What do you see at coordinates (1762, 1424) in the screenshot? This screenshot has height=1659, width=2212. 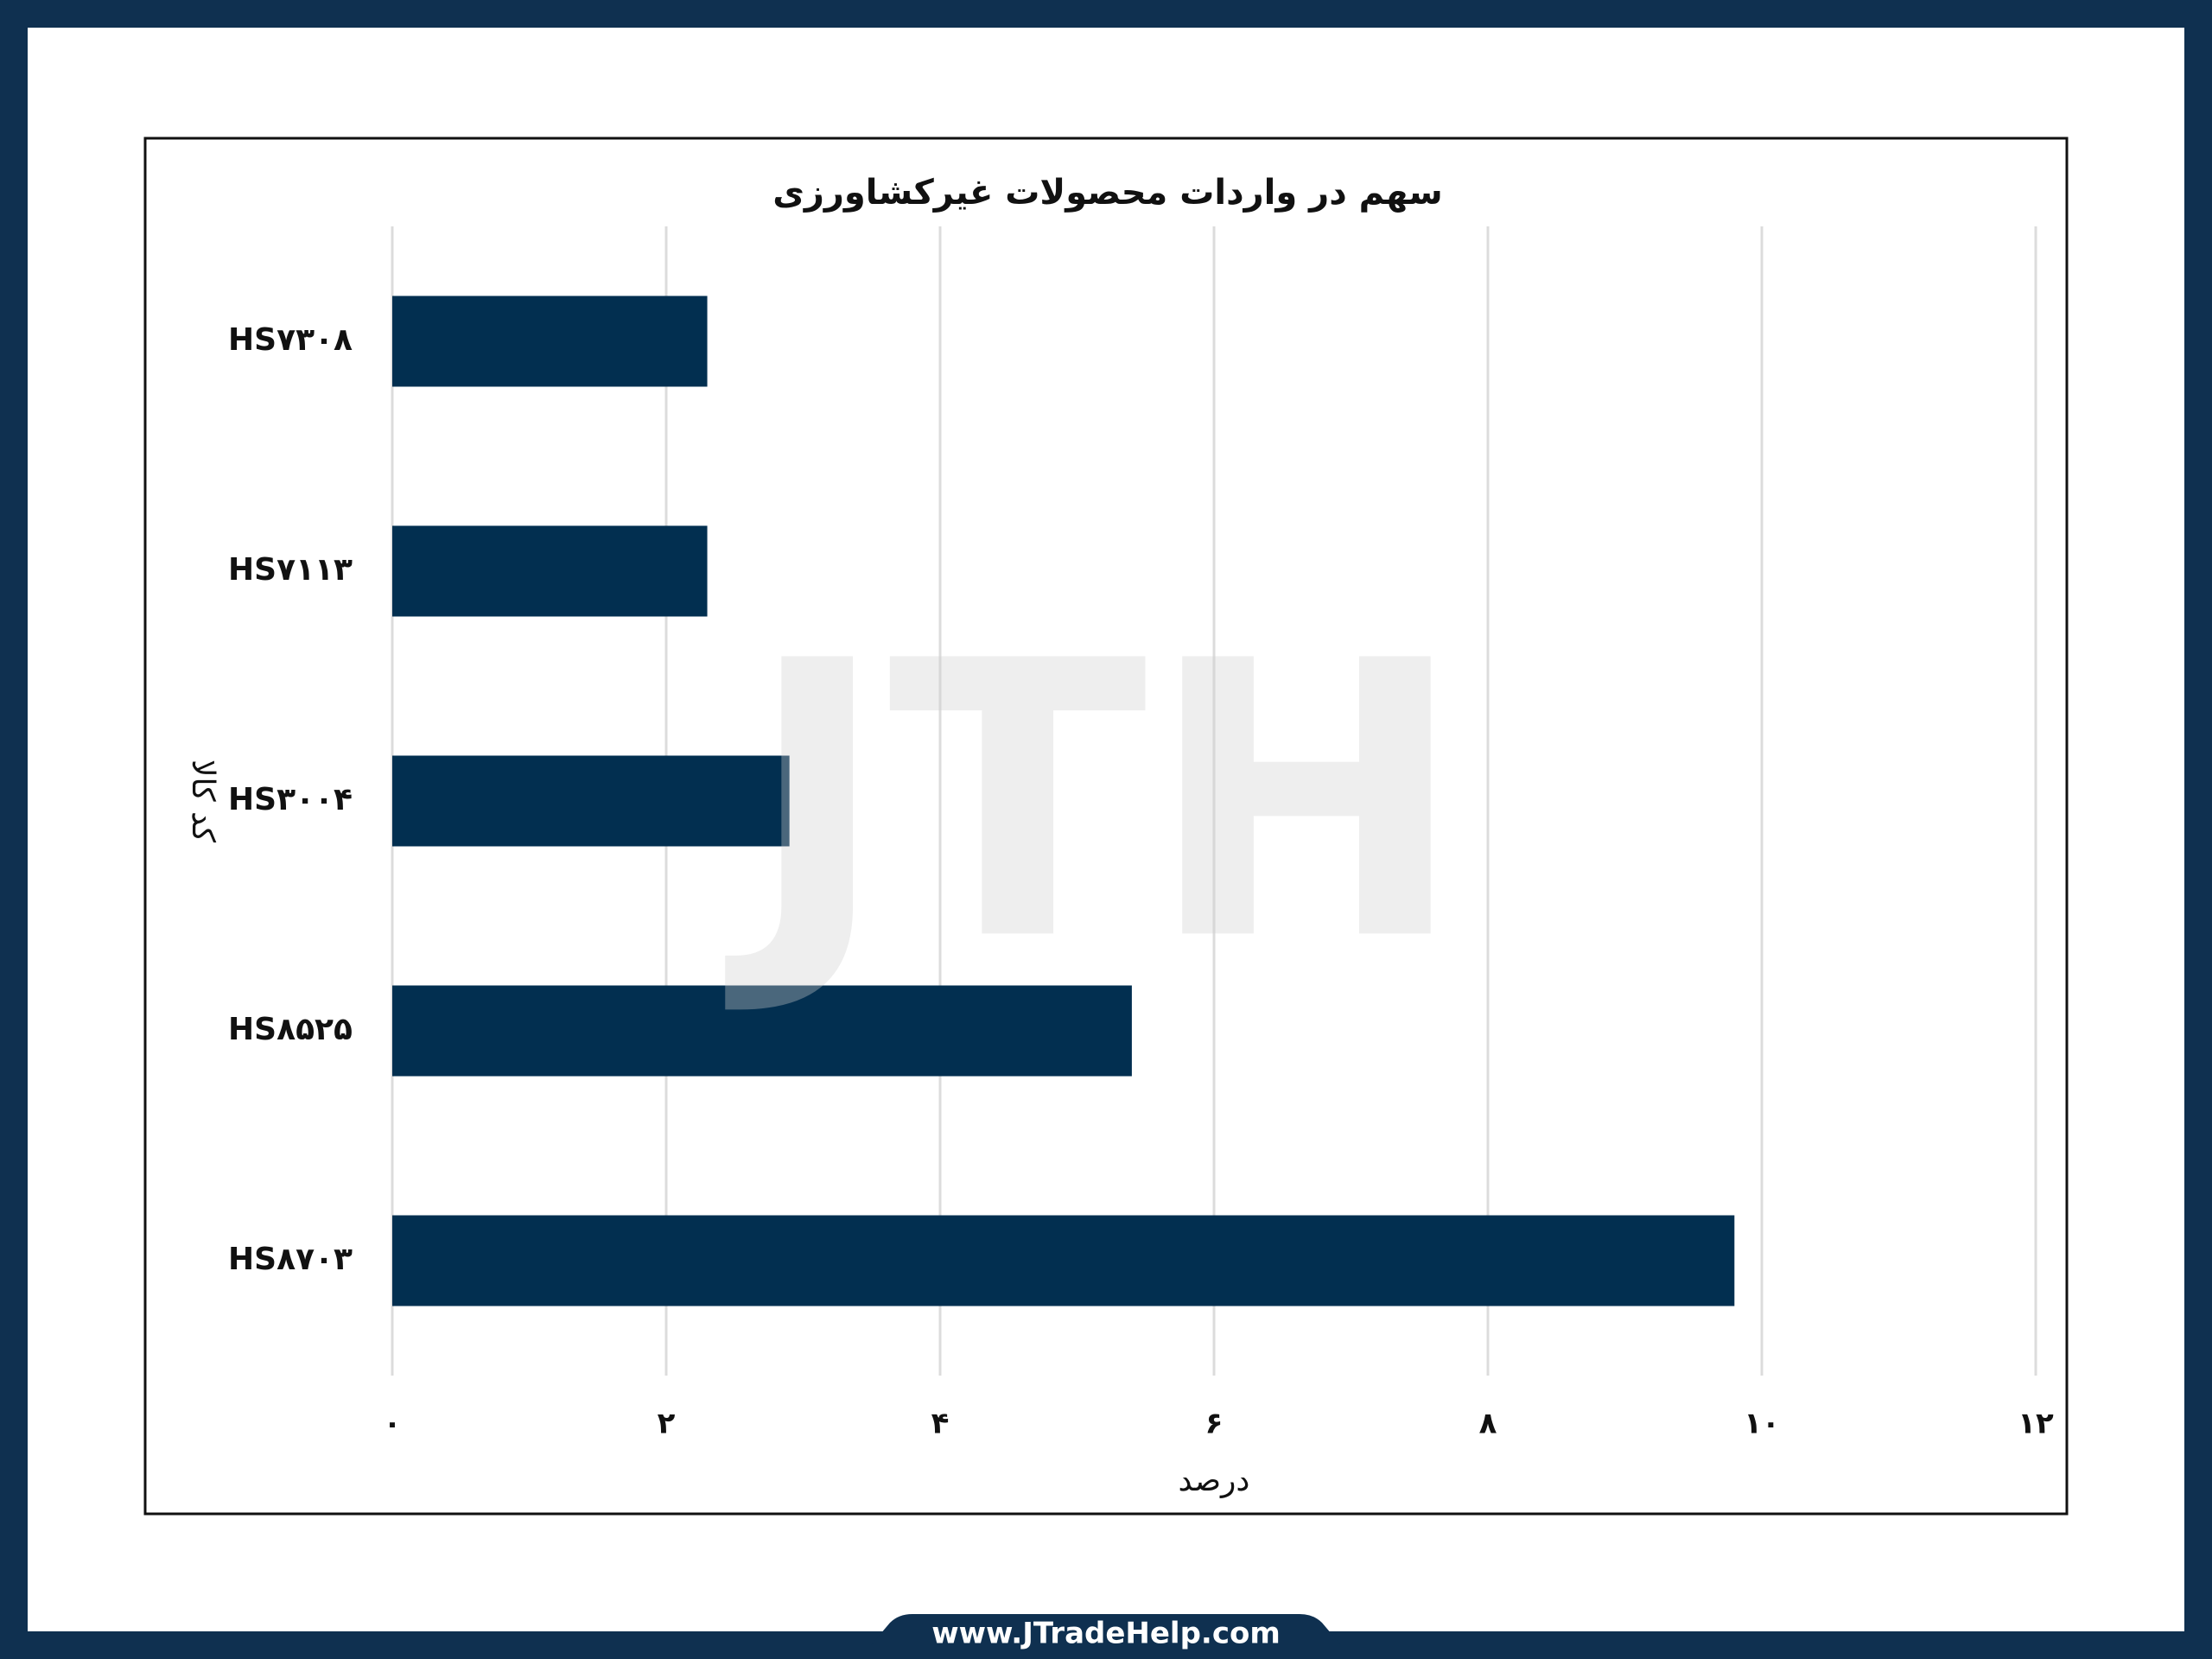 I see `x-tick-label: ۱۰` at bounding box center [1762, 1424].